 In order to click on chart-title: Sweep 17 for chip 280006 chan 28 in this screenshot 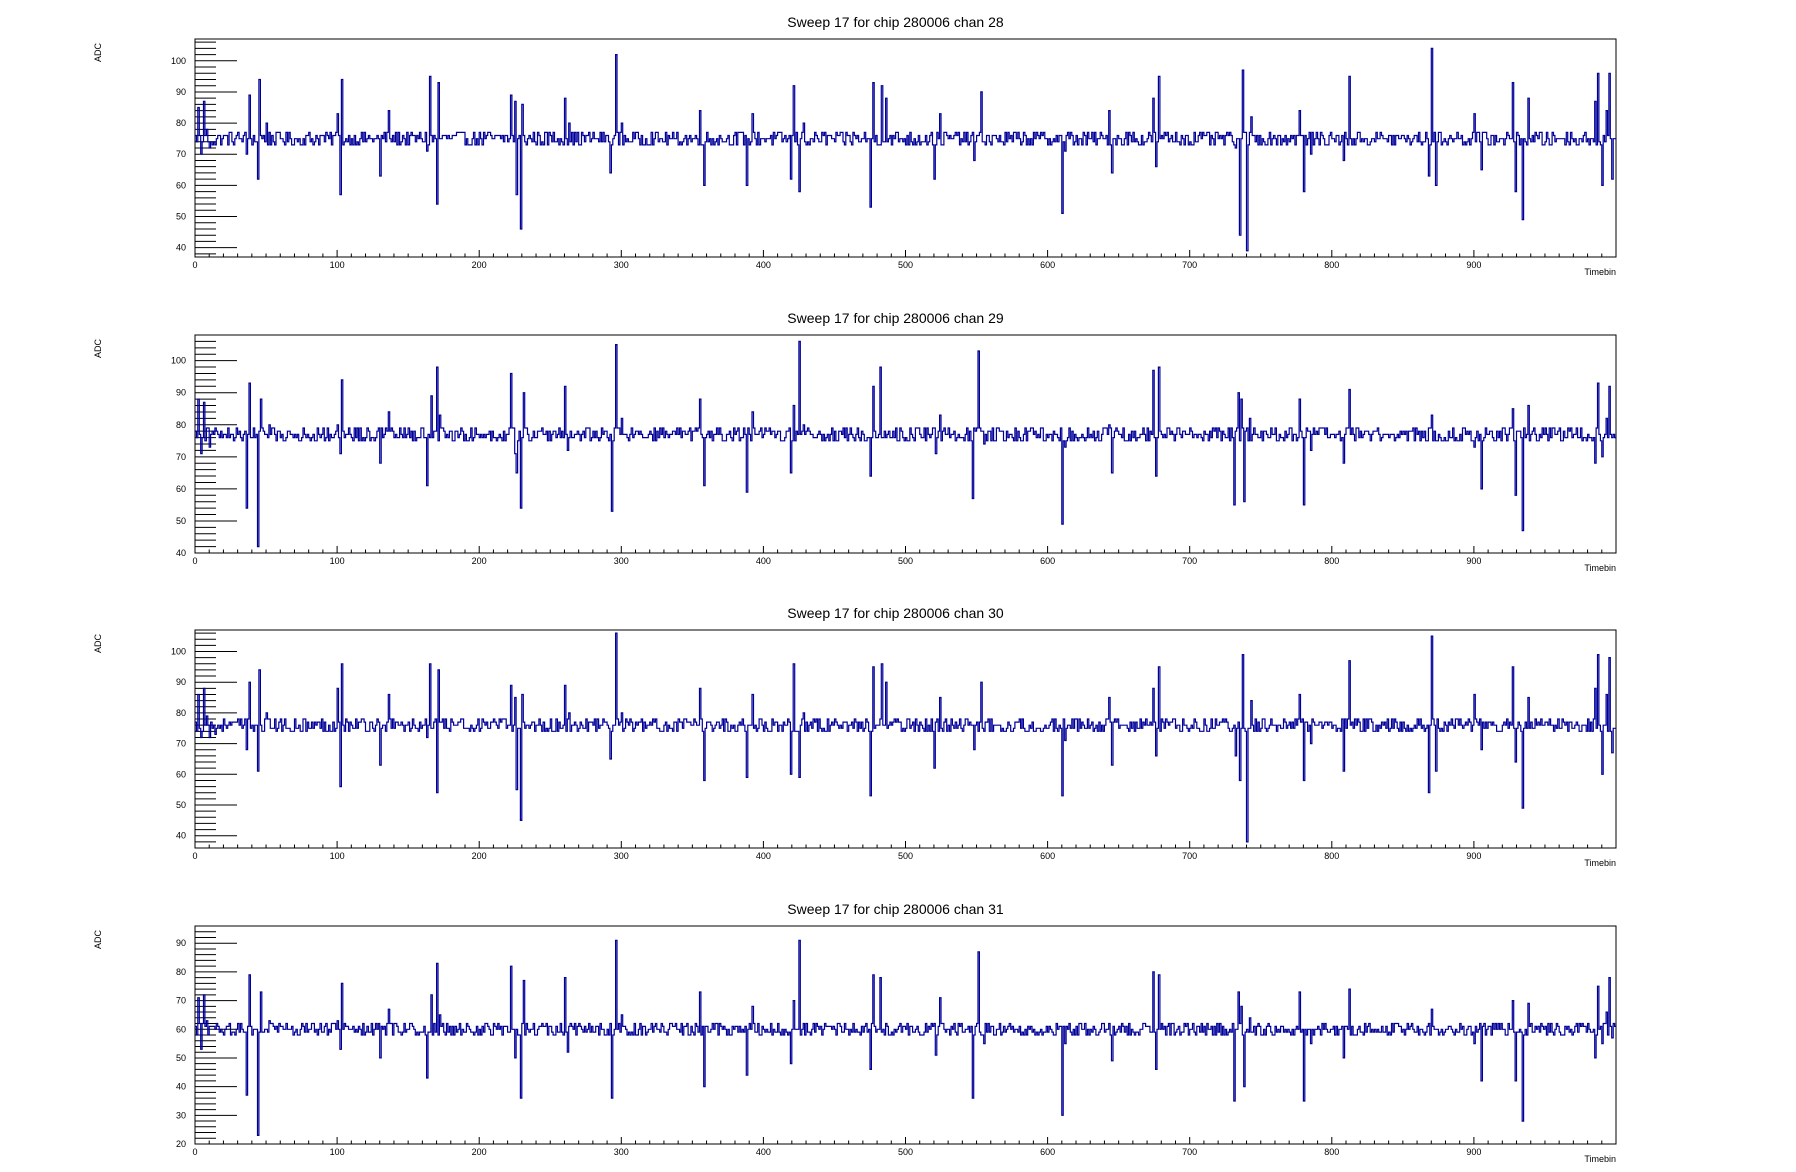, I will do `click(895, 22)`.